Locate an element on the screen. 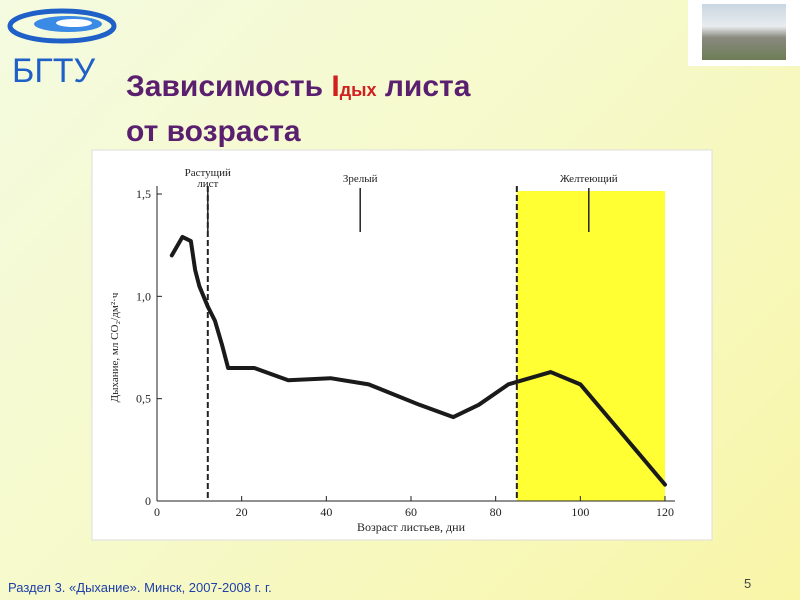  x-tick-label: 100 is located at coordinates (580, 512).